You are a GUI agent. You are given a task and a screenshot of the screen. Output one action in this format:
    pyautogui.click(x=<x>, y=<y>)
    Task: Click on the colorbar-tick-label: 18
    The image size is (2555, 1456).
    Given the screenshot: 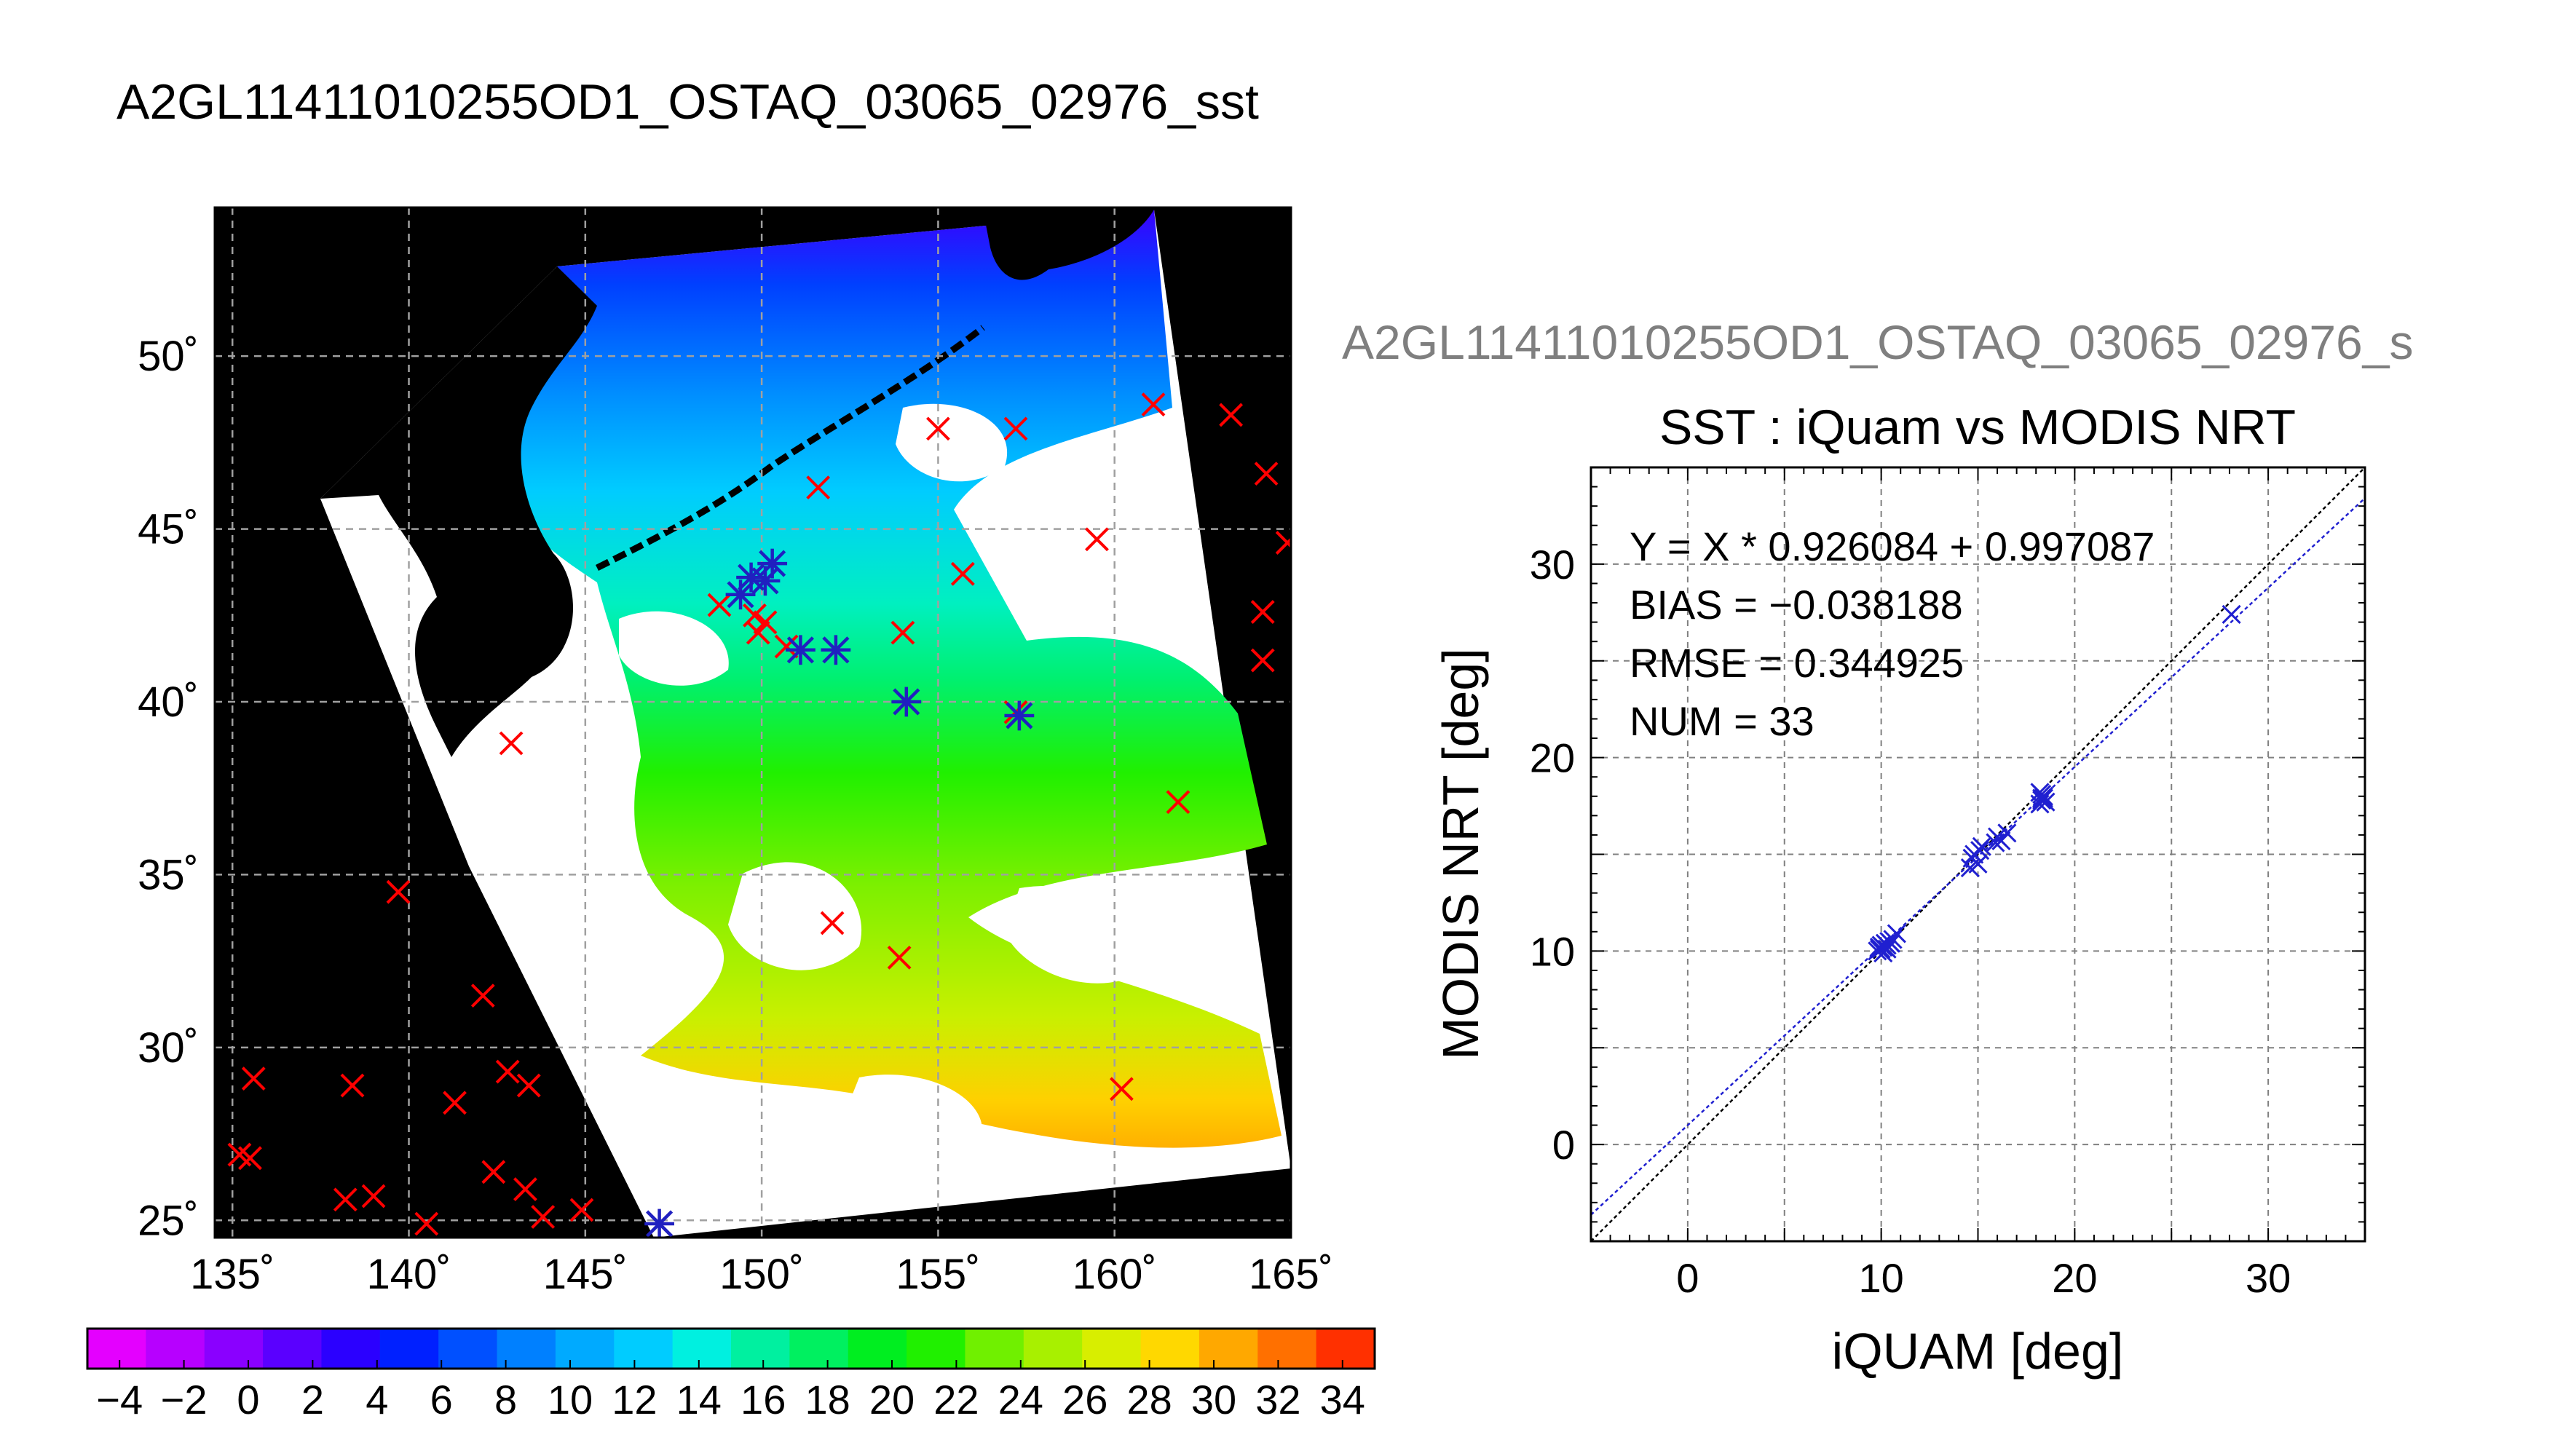 What is the action you would take?
    pyautogui.click(x=827, y=1400)
    